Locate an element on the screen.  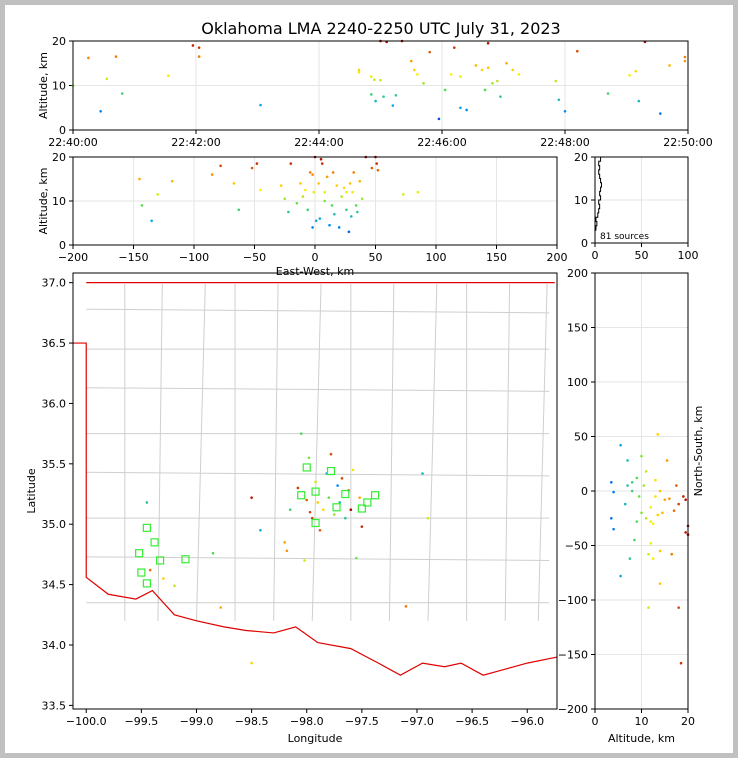
y-tick-label: −150 is located at coordinates (573, 655).